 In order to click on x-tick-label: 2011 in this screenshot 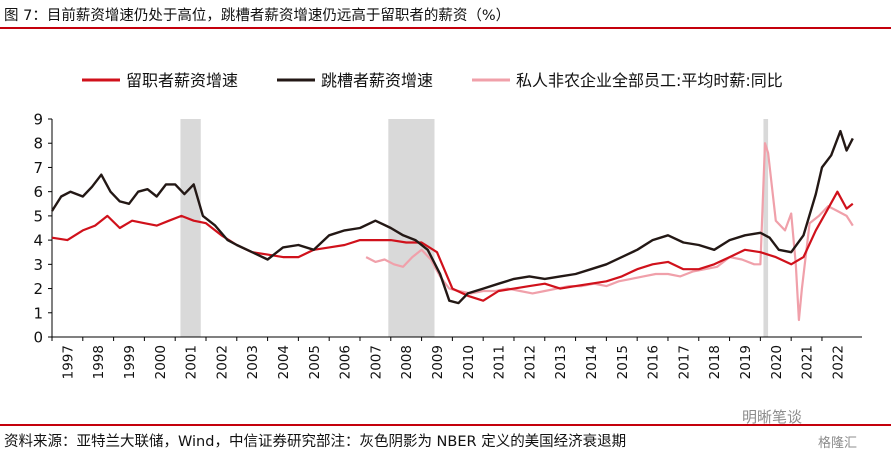, I will do `click(500, 362)`.